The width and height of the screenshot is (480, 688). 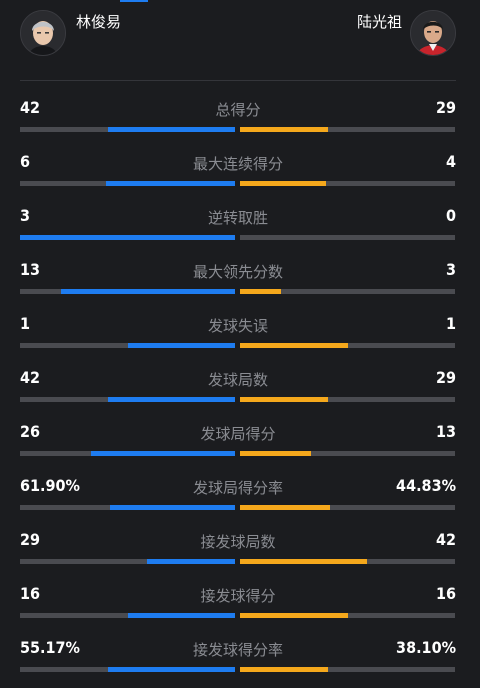 I want to click on right-player-value: 44.83%, so click(x=426, y=485).